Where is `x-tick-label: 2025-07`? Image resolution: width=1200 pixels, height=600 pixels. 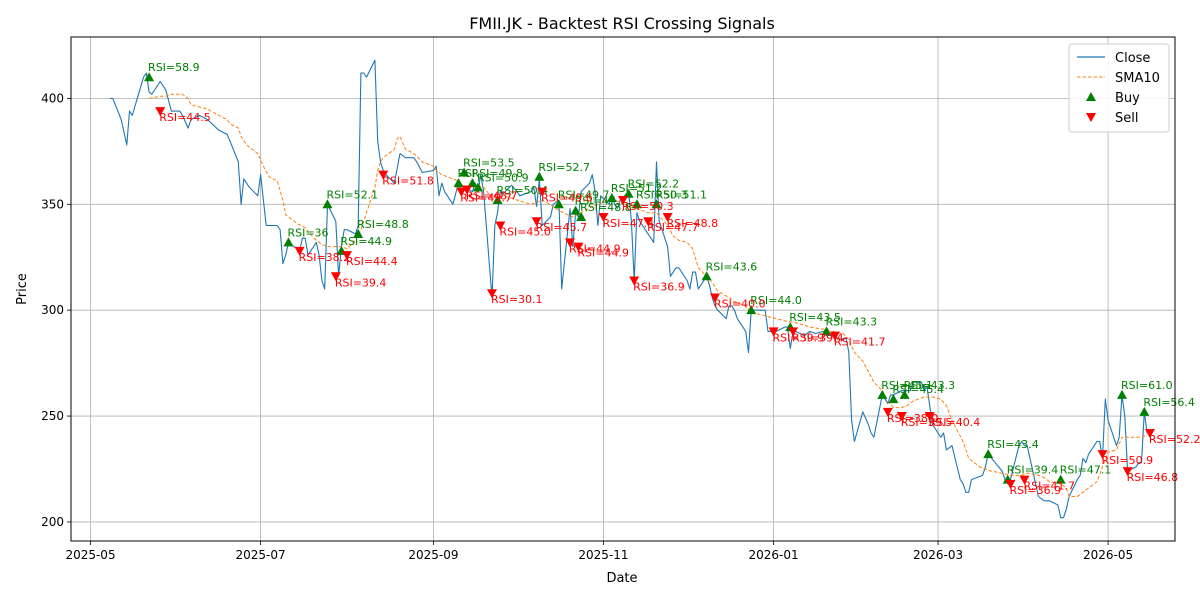
x-tick-label: 2025-07 is located at coordinates (261, 555).